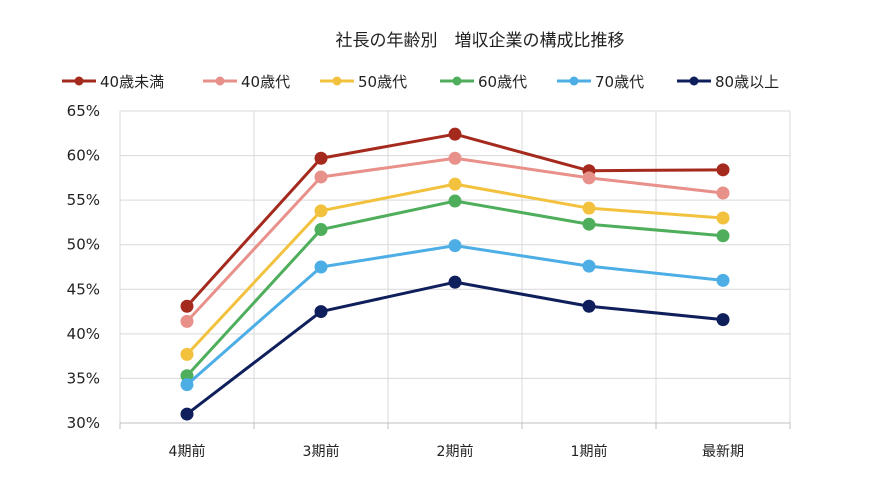  I want to click on y-tick-label: 50%, so click(83, 245).